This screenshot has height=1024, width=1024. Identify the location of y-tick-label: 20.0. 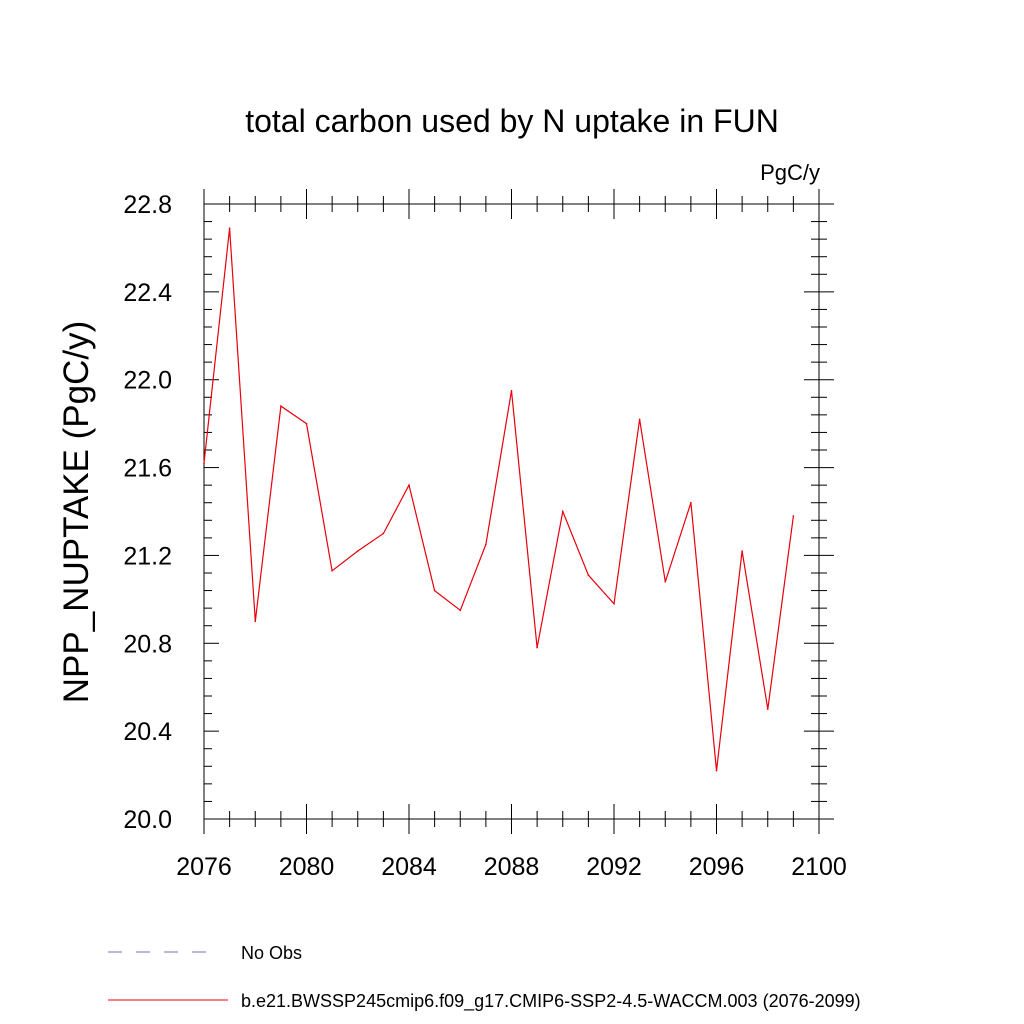
(147, 820).